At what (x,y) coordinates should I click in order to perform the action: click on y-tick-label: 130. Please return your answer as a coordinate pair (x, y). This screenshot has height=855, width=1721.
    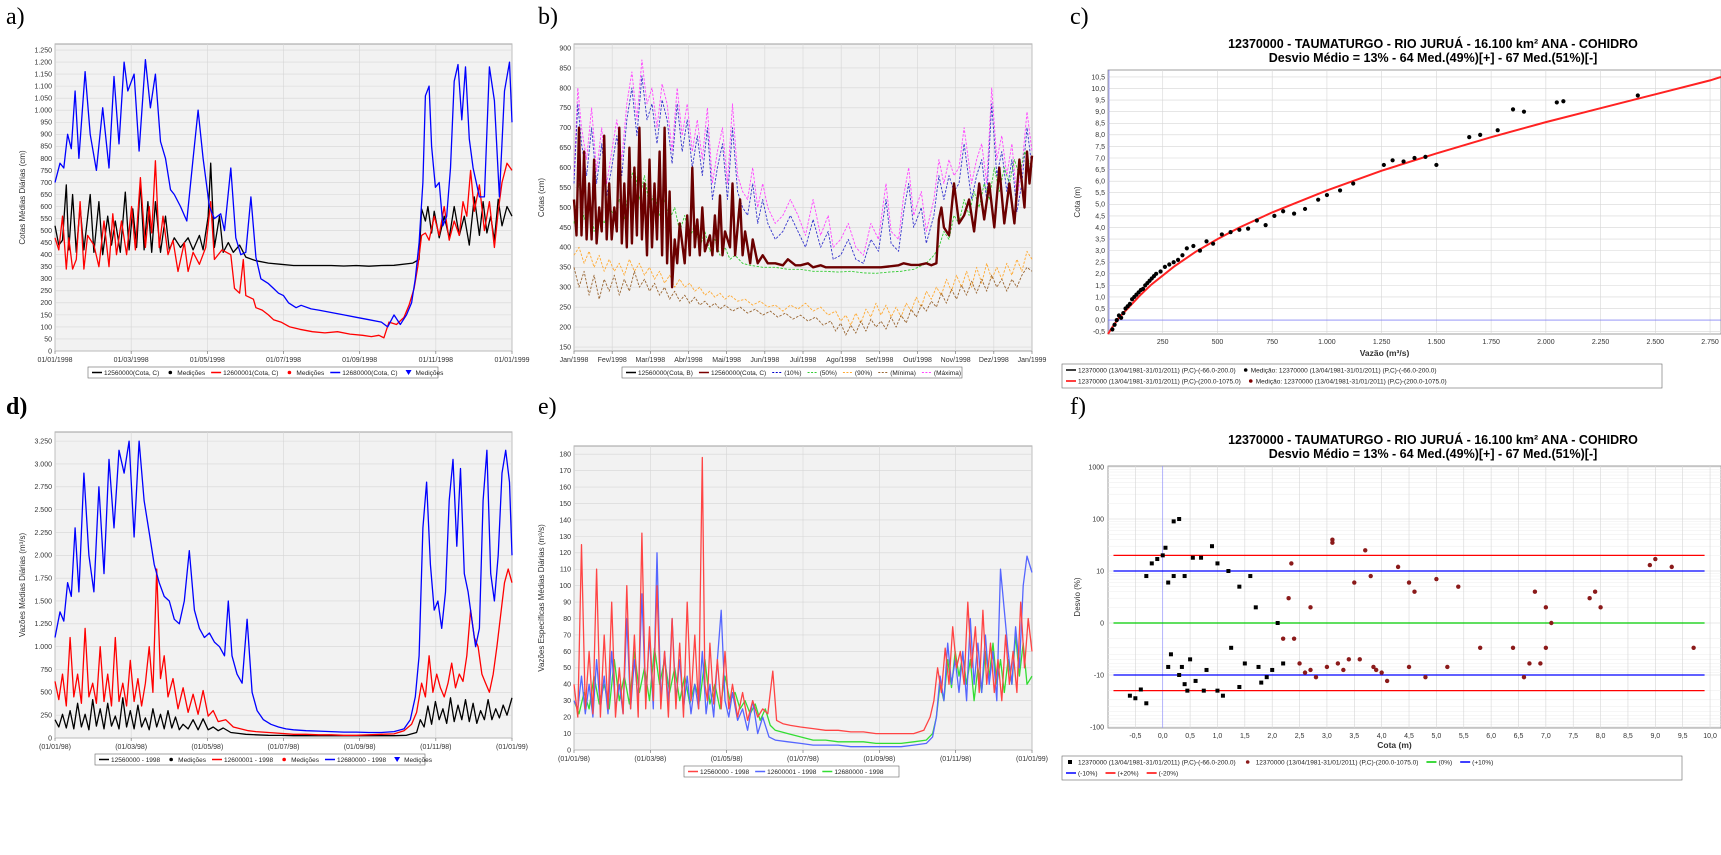
    Looking at the image, I should click on (565, 537).